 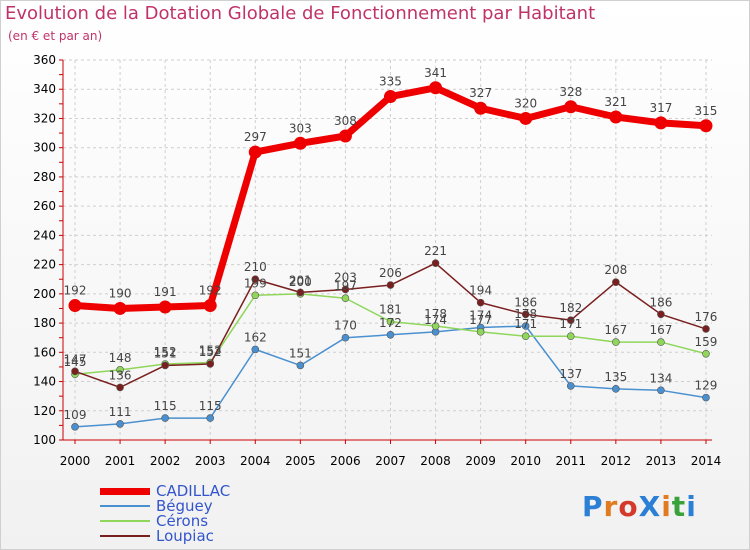 What do you see at coordinates (480, 93) in the screenshot?
I see `data-label-cadillac: 327` at bounding box center [480, 93].